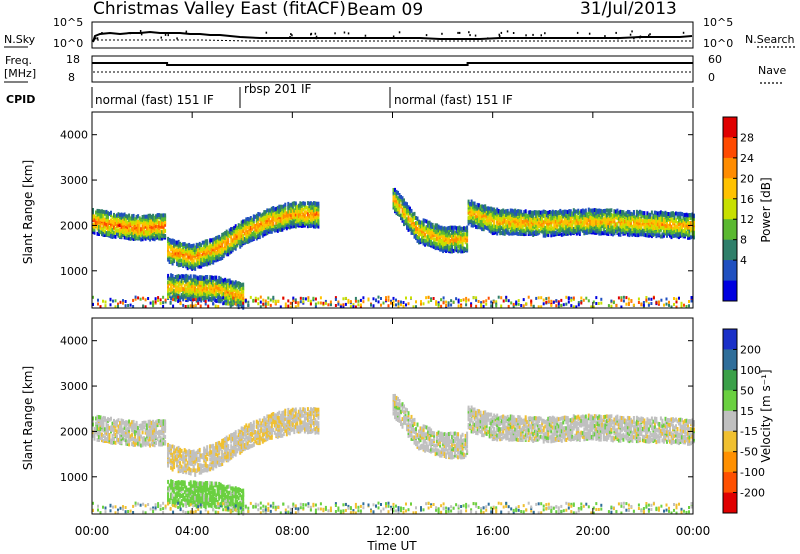 The width and height of the screenshot is (800, 554). I want to click on colorbar-tick-label: 28, so click(747, 137).